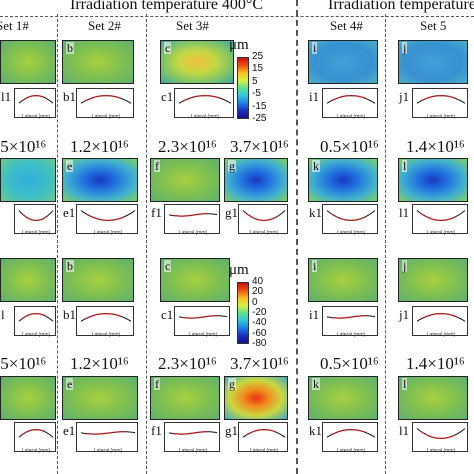 The image size is (474, 474). What do you see at coordinates (99, 146) in the screenshot?
I see `dose-label: 1.2×10¹⁶` at bounding box center [99, 146].